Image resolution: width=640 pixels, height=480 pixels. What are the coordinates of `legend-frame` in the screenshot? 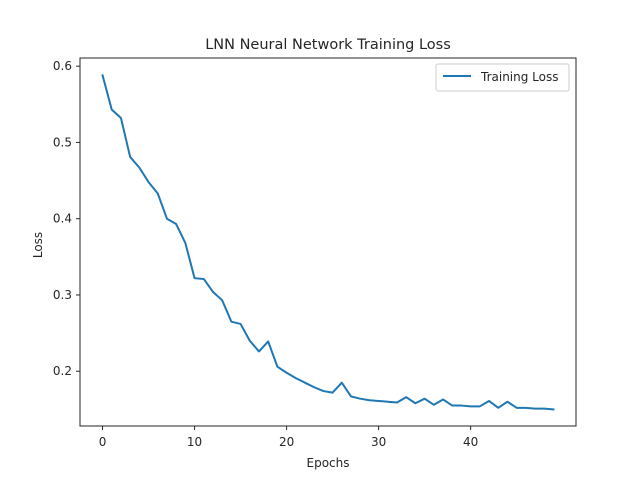 It's located at (502, 77).